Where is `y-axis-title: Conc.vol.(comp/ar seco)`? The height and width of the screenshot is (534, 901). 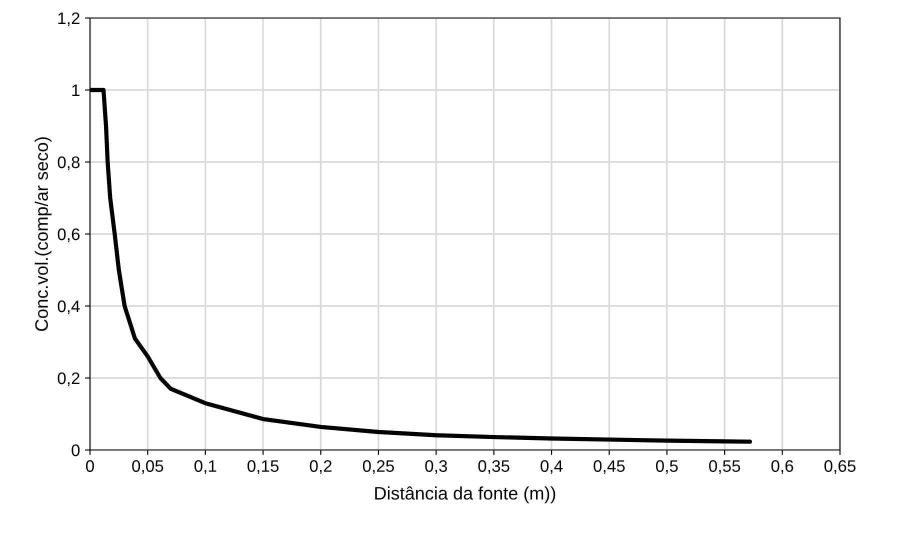
y-axis-title: Conc.vol.(comp/ar seco) is located at coordinates (43, 234).